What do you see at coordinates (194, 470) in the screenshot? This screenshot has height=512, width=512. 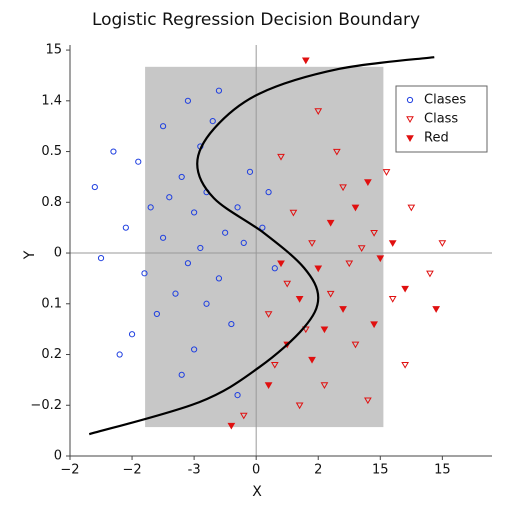 I see `x-tick-label: -3` at bounding box center [194, 470].